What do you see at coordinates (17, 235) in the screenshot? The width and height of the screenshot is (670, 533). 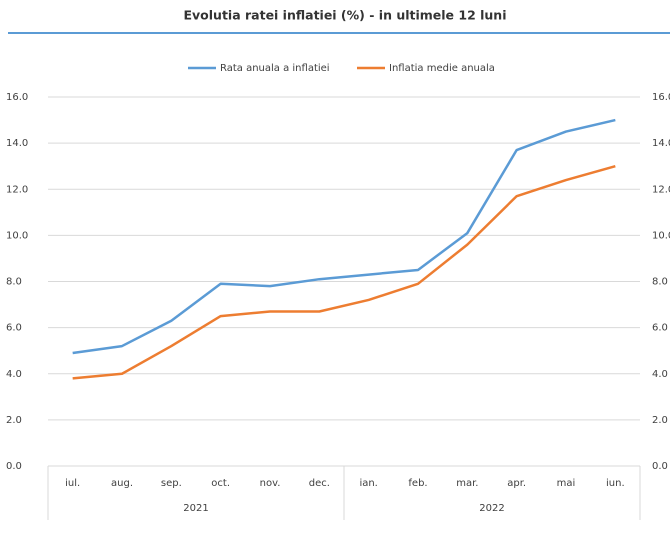 I see `y-tick-label: 10.0` at bounding box center [17, 235].